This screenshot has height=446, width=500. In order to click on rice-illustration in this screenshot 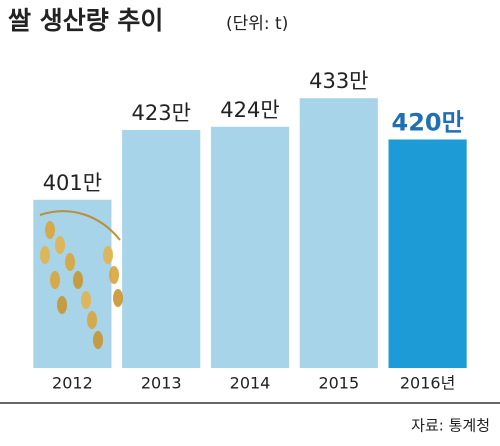, I will do `click(81, 279)`.